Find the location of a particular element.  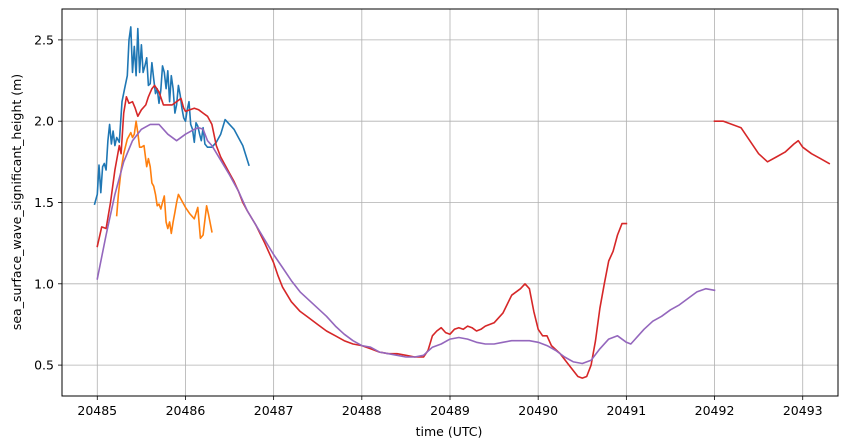

y-tick-label: 2.5 is located at coordinates (44, 39).